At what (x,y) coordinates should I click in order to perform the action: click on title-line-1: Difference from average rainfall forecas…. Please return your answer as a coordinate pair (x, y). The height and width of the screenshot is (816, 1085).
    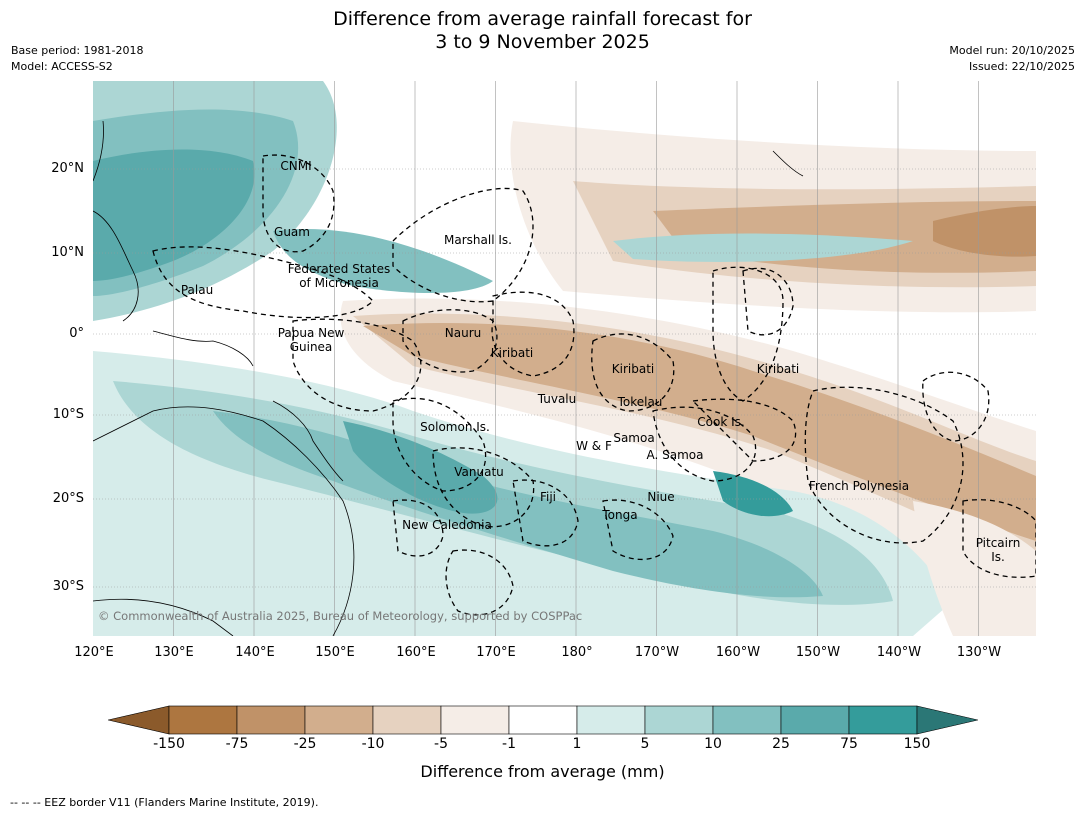
    Looking at the image, I should click on (542, 19).